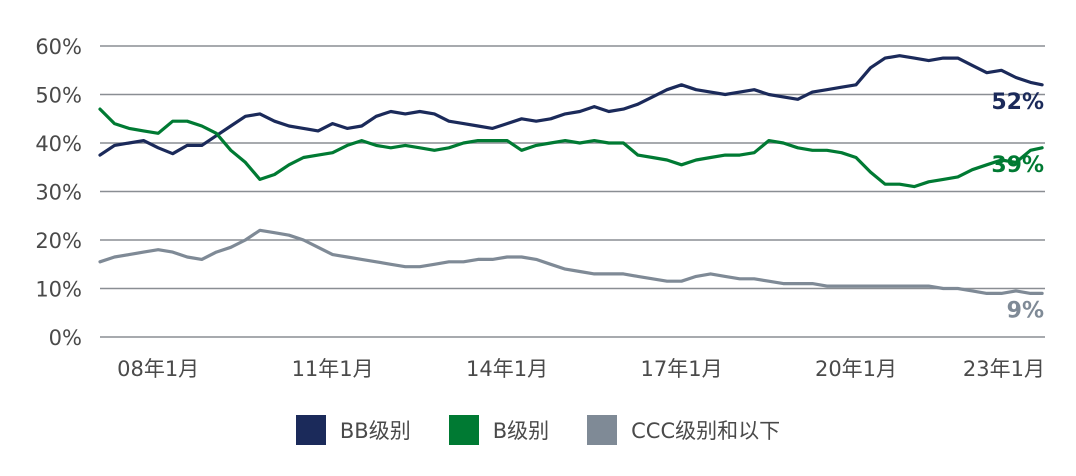 This screenshot has width=1076, height=476. What do you see at coordinates (58, 47) in the screenshot?
I see `y-tick-label: 60%` at bounding box center [58, 47].